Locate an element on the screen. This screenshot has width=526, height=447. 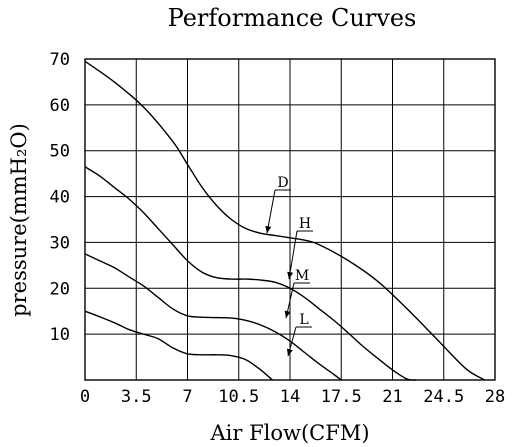
y-tick-label: 50 is located at coordinates (60, 152).